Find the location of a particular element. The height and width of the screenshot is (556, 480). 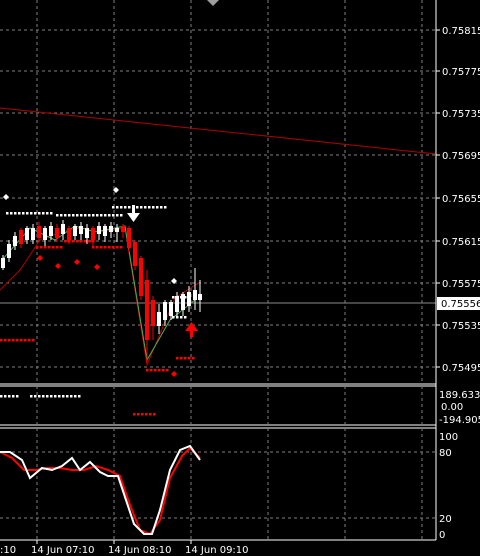

trendline is located at coordinates (218, 131).